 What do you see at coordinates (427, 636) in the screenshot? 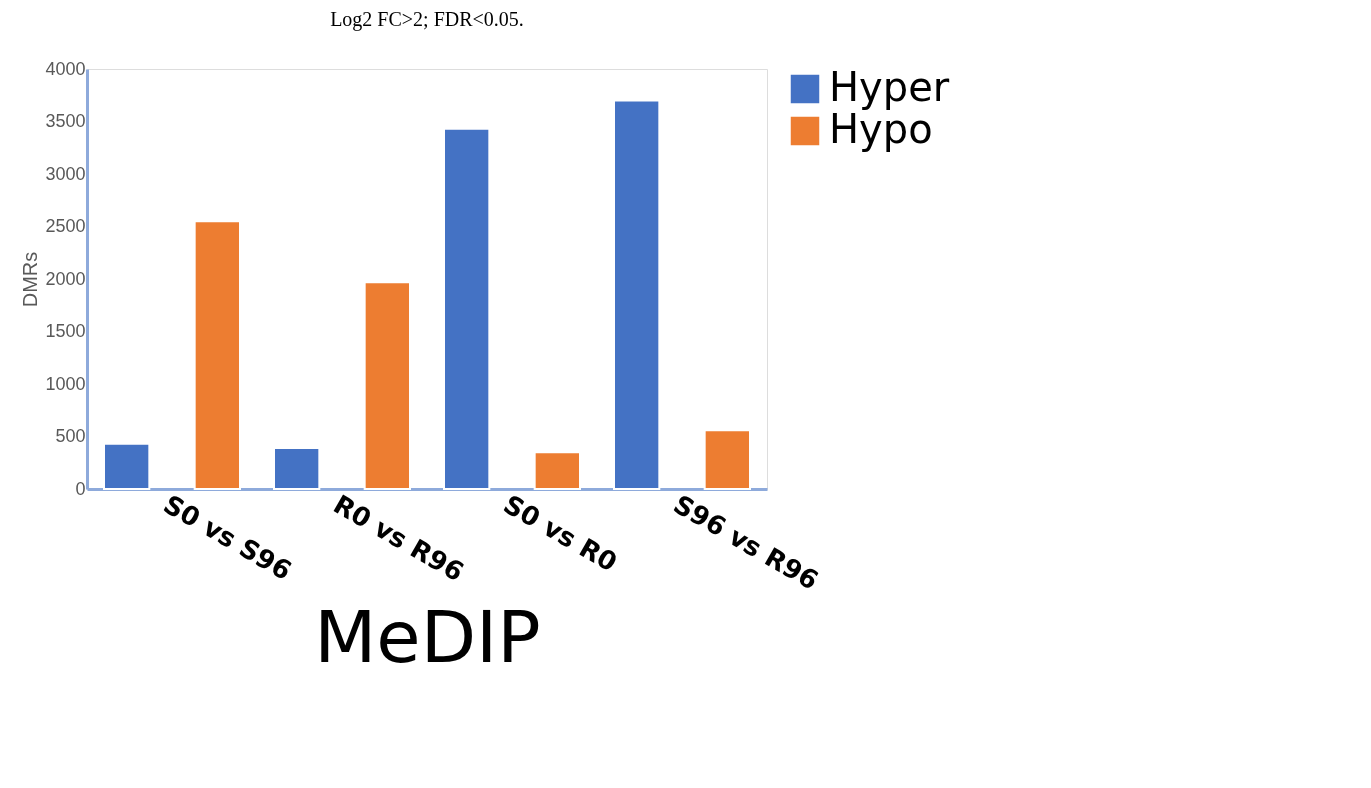
I see `x-axis-title: MeDIP` at bounding box center [427, 636].